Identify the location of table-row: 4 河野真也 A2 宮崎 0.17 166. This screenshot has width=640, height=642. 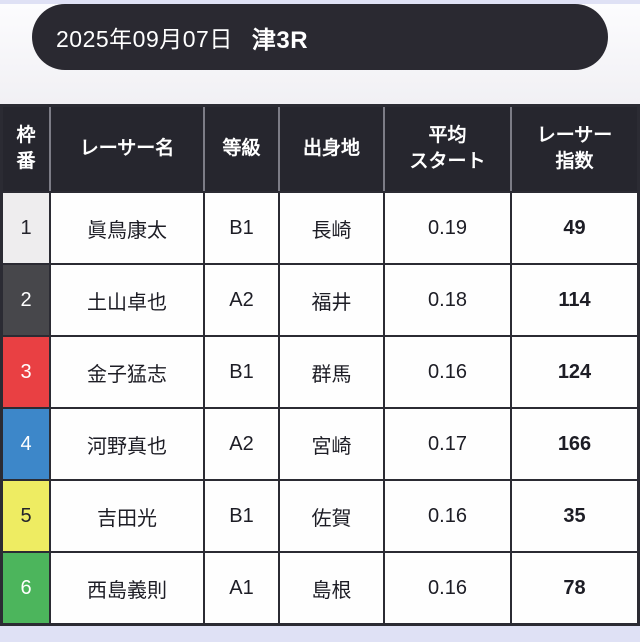
(320, 443).